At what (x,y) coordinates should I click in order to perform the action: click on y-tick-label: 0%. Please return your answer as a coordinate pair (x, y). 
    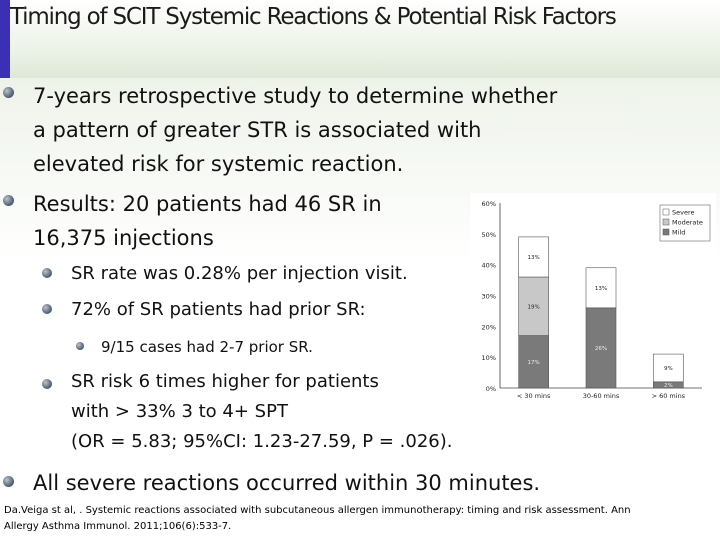
    Looking at the image, I should click on (491, 389).